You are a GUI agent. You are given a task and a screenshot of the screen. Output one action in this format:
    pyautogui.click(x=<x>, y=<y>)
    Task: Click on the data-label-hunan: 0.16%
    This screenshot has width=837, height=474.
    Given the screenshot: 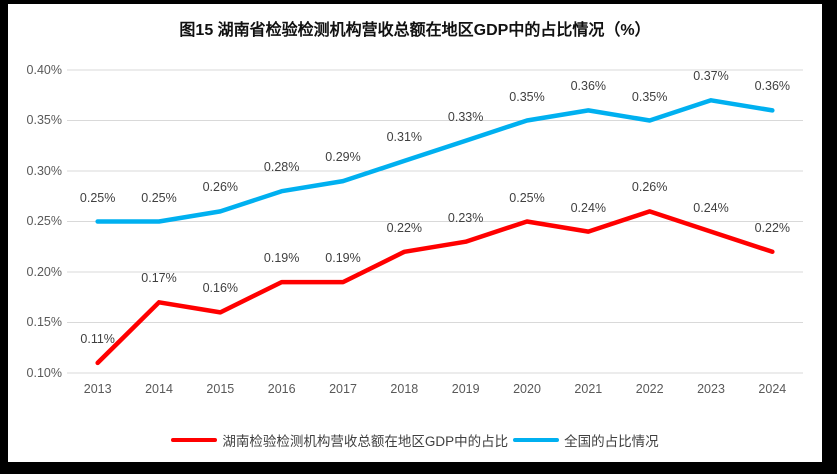 What is the action you would take?
    pyautogui.click(x=220, y=288)
    